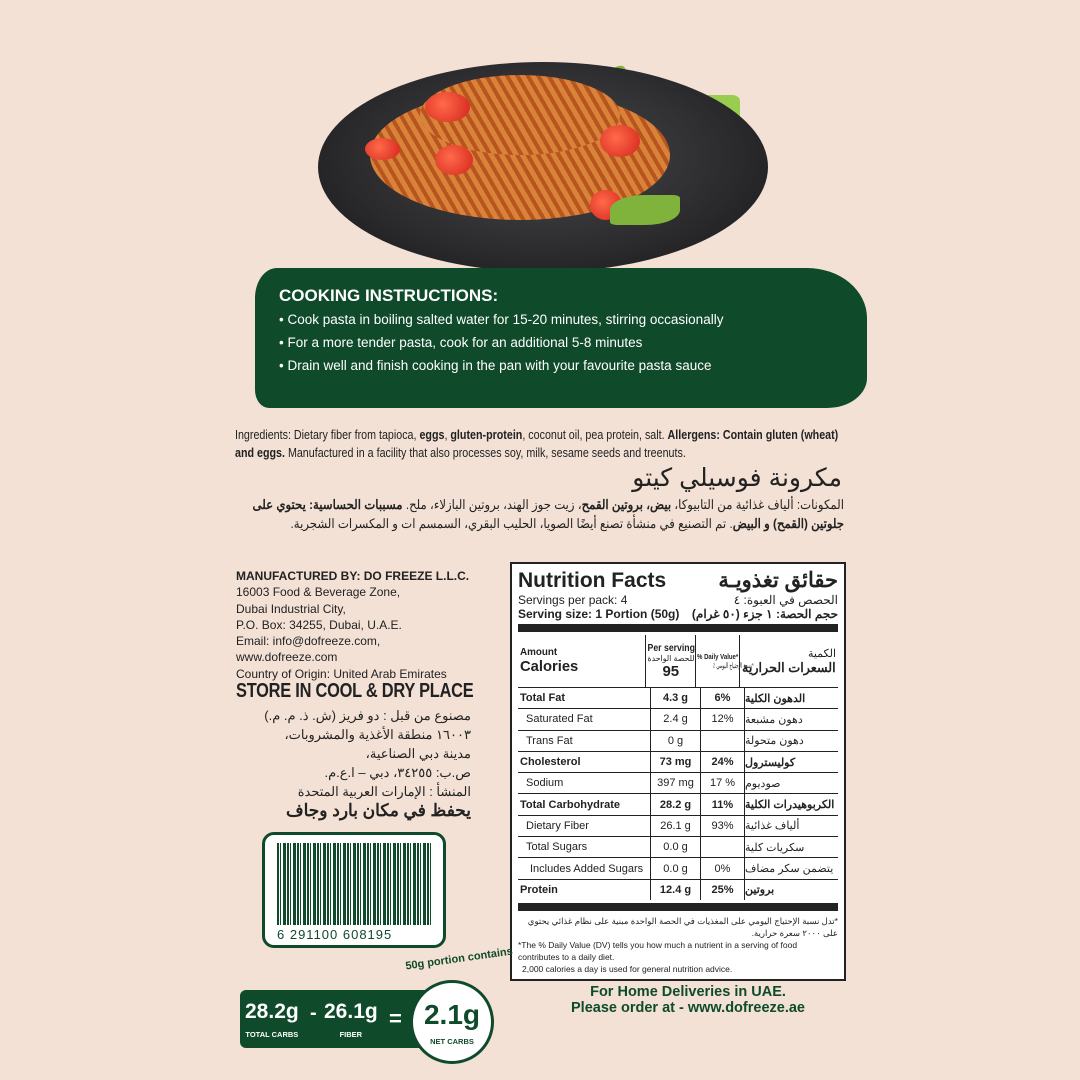 This screenshot has height=1080, width=1080. I want to click on nutrient-cell: الدهون الكلية, so click(791, 698).